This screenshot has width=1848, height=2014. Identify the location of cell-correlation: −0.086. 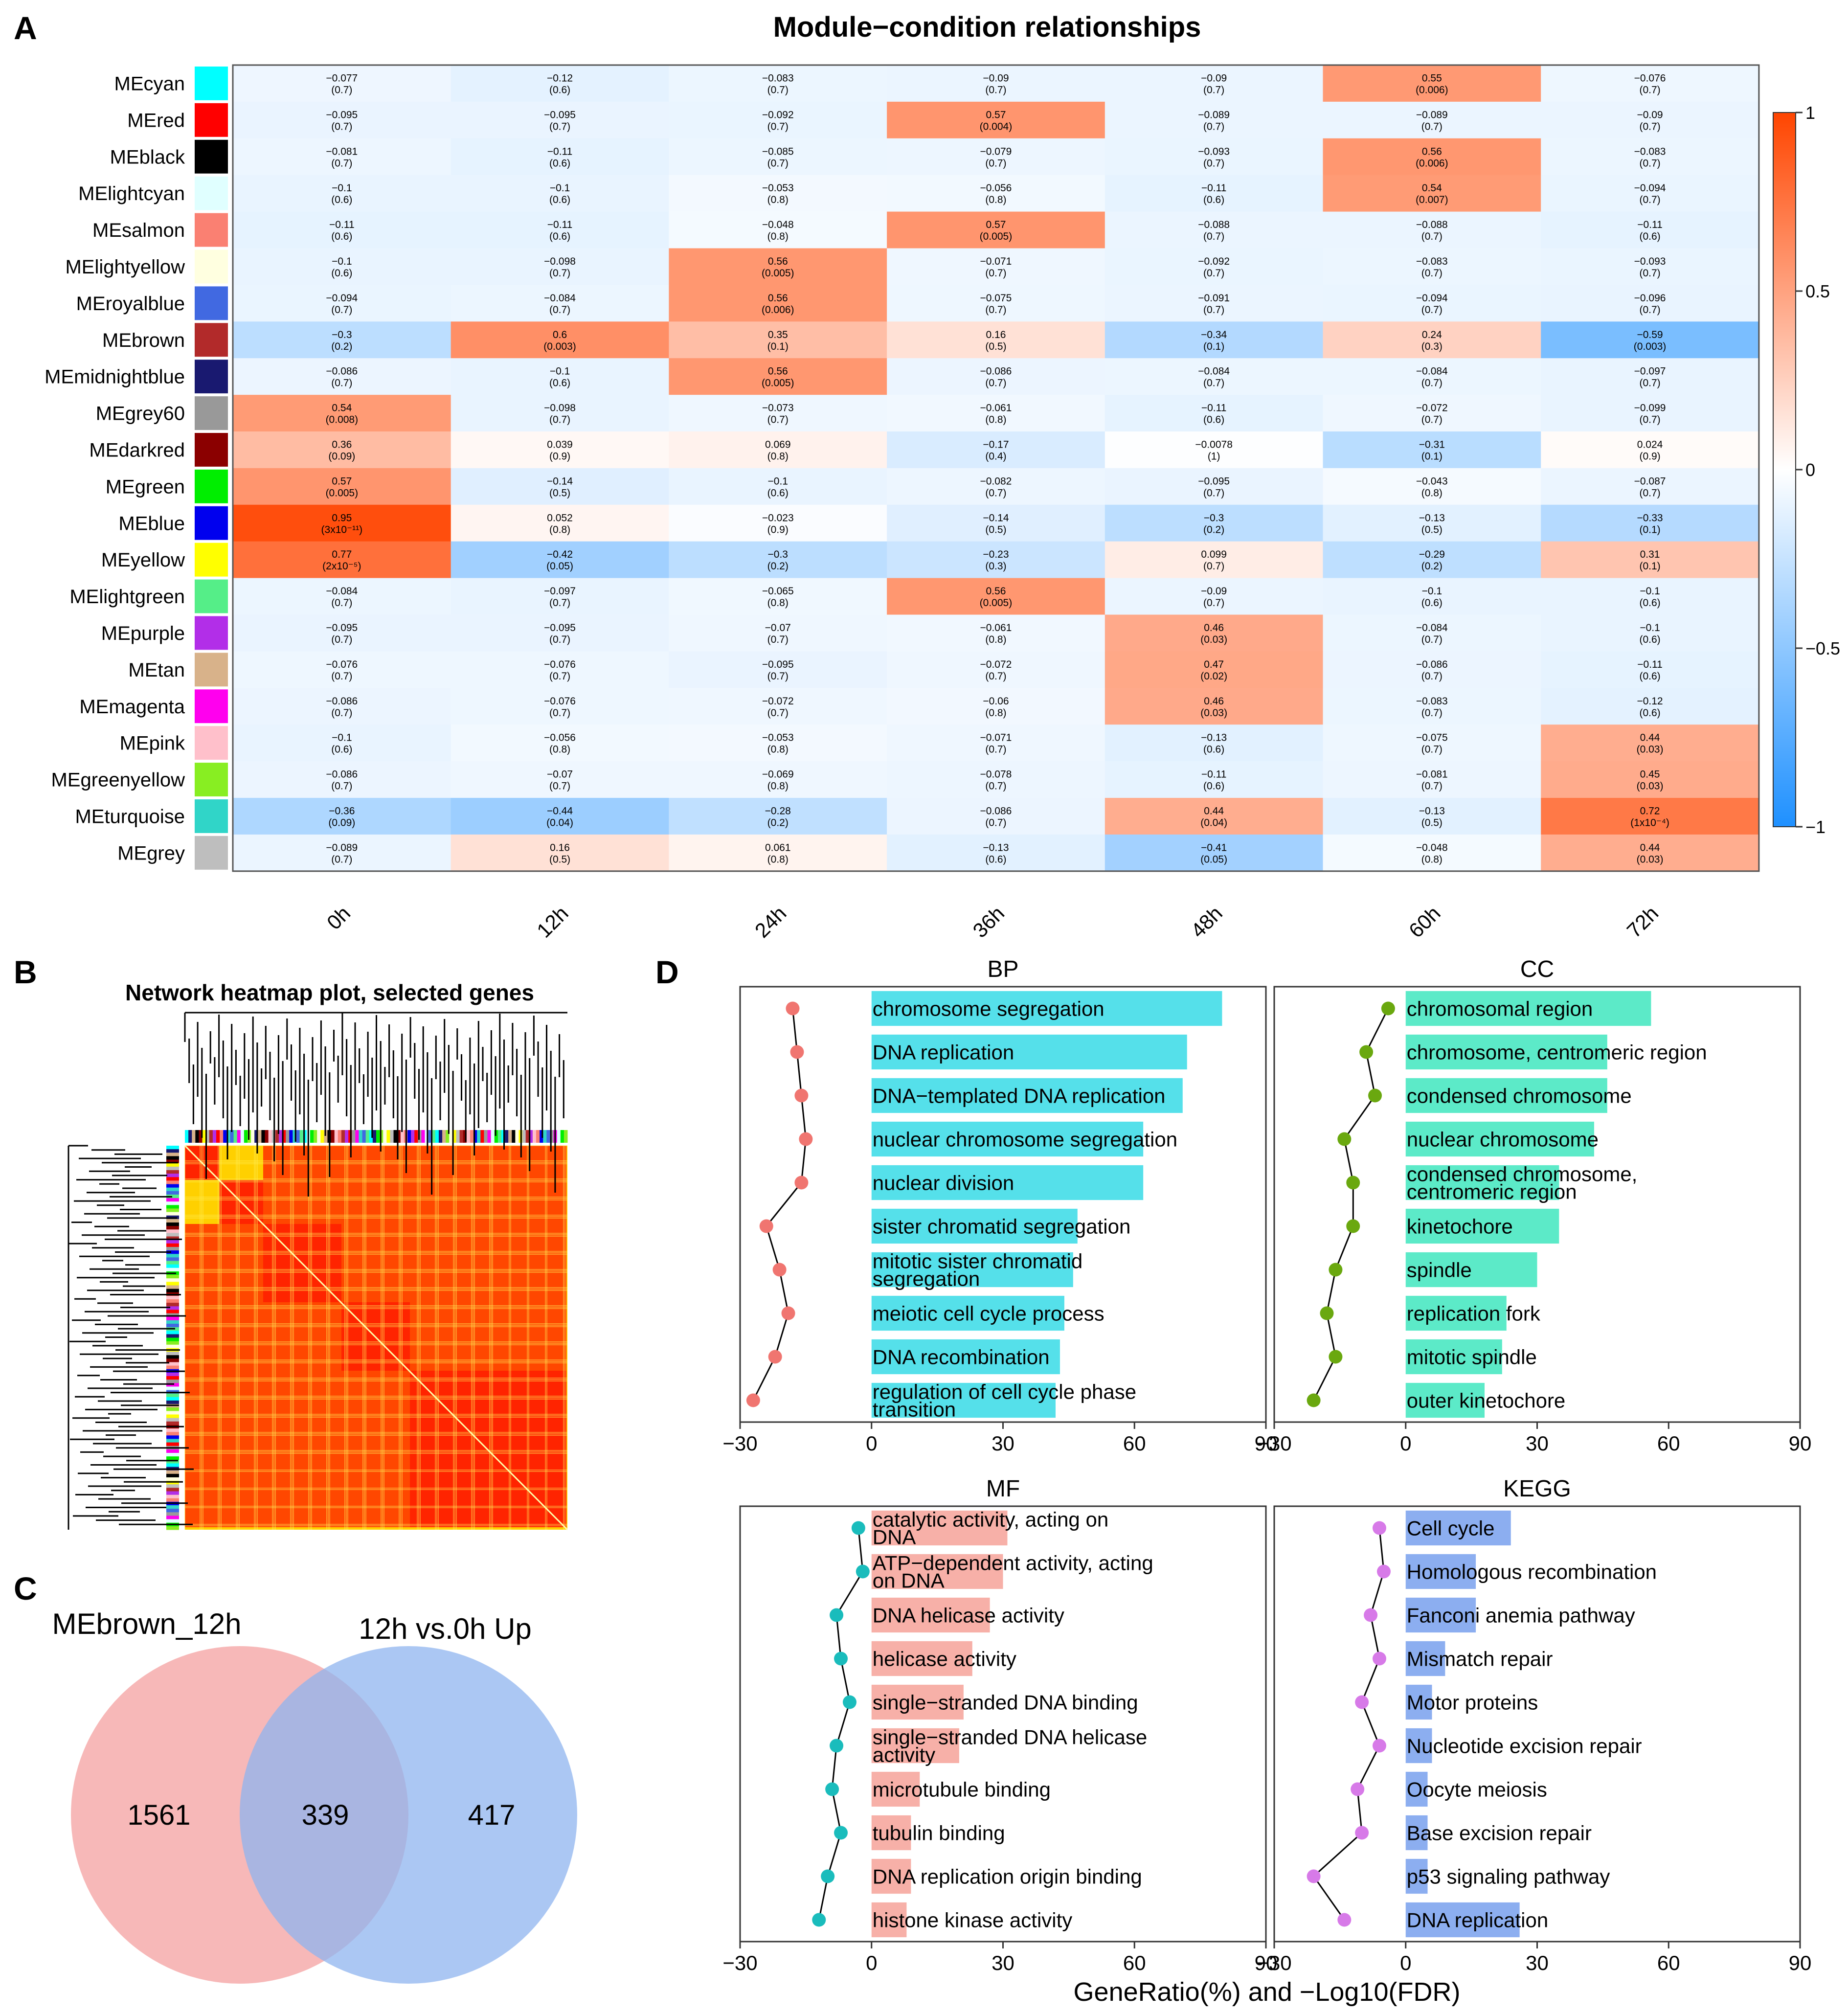
(342, 774).